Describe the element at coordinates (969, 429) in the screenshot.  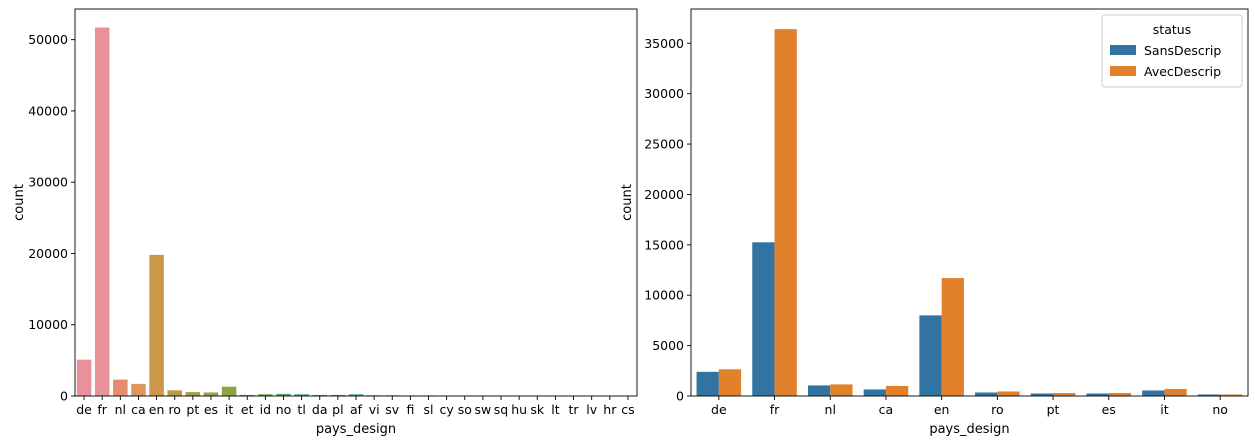
I see `right-x-axis-label: pays_design` at that location.